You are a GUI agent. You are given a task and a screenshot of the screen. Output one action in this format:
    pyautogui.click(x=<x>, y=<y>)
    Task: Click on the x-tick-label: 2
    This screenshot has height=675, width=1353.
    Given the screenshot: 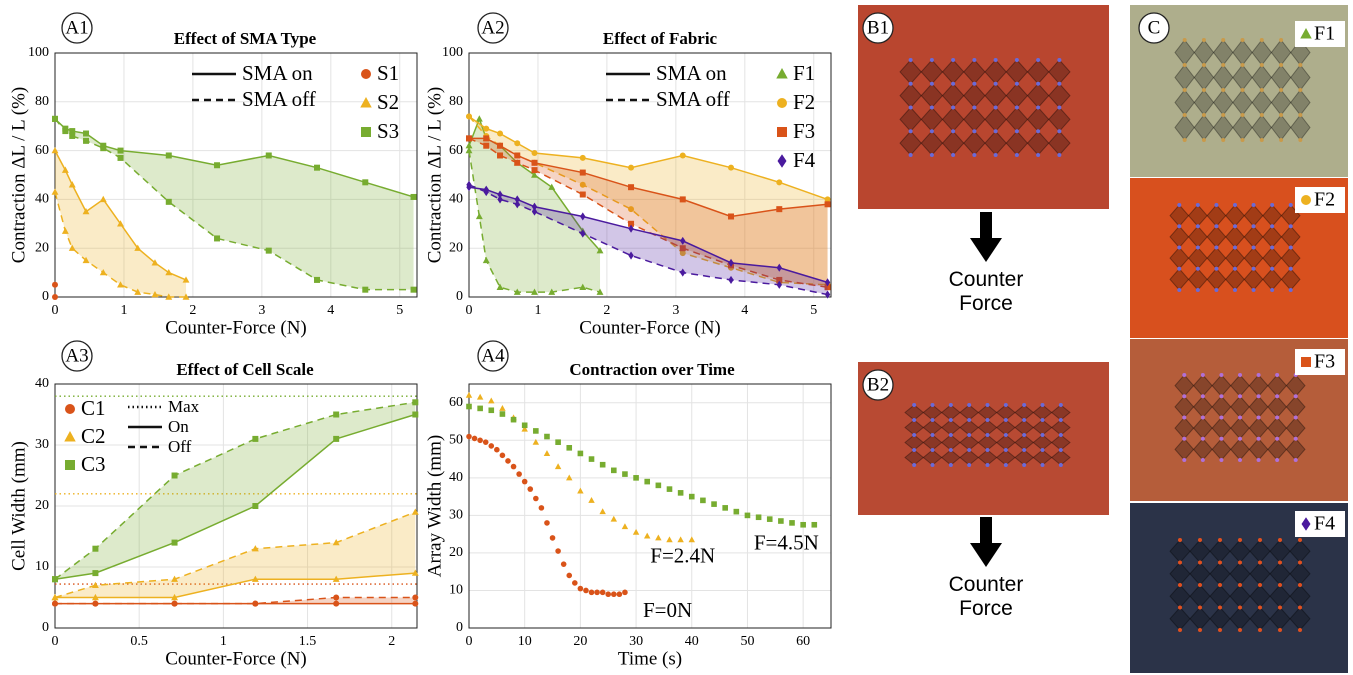 What is the action you would take?
    pyautogui.click(x=606, y=310)
    